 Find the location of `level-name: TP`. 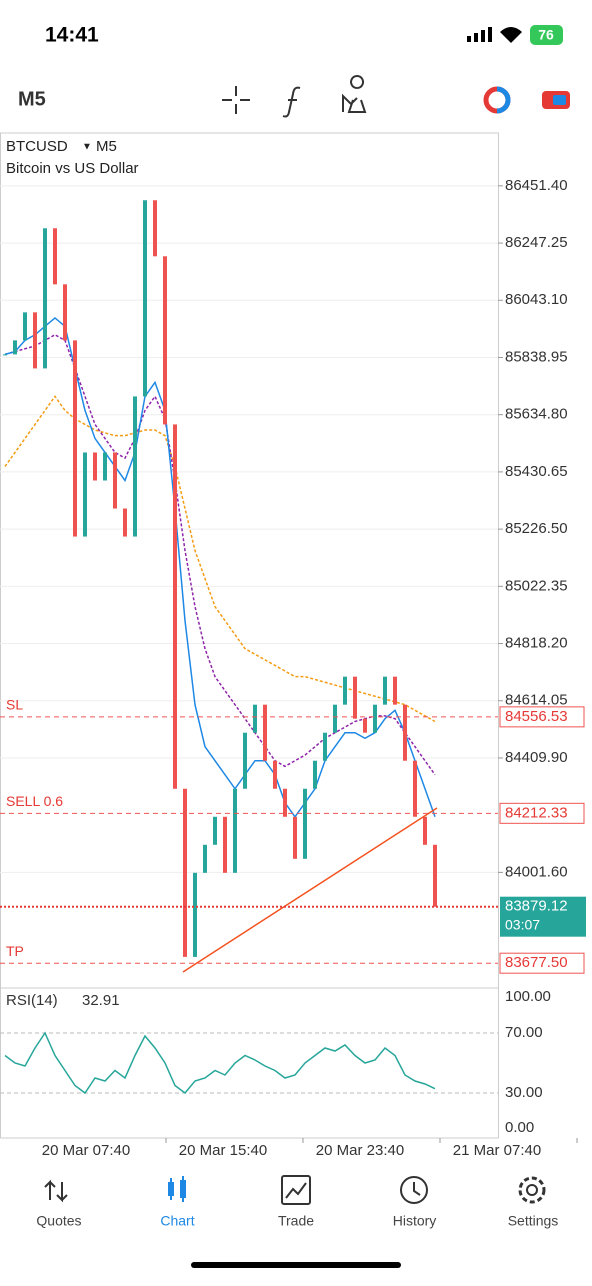

level-name: TP is located at coordinates (15, 951).